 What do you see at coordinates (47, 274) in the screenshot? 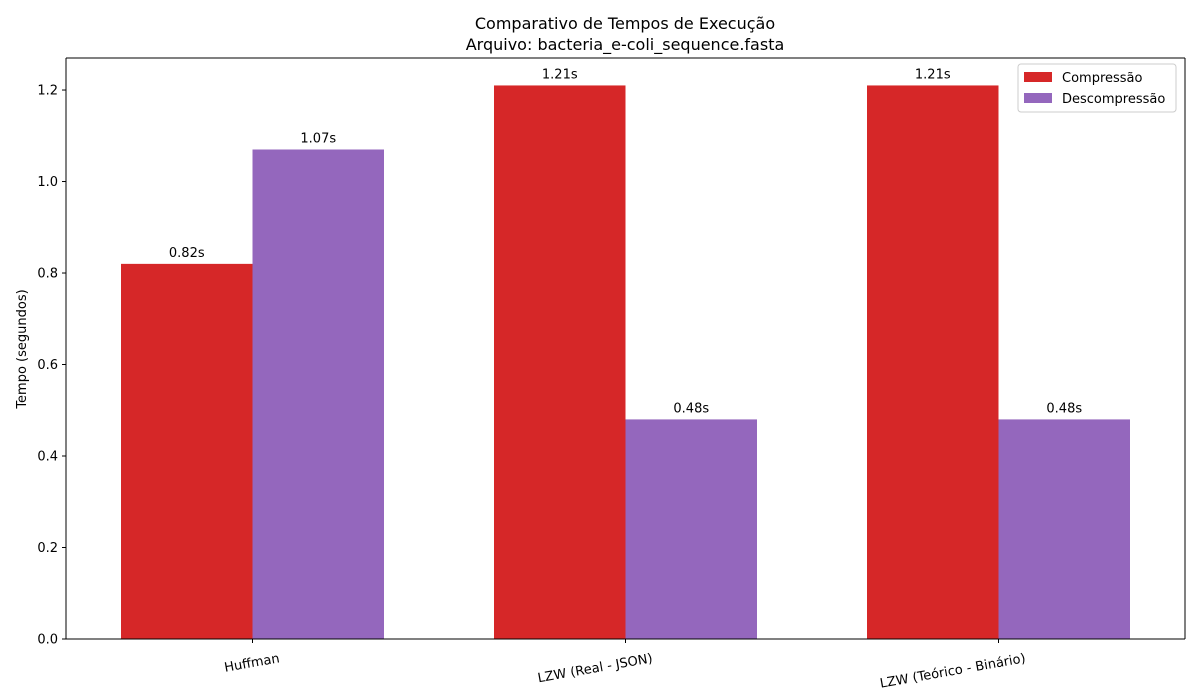
I see `y-tick-label: 0.8` at bounding box center [47, 274].